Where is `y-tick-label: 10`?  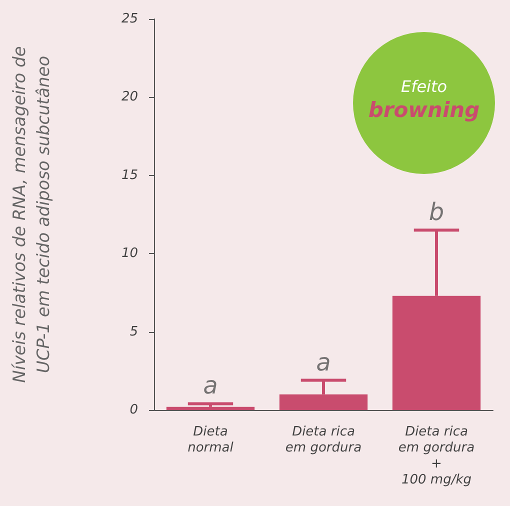 y-tick-label: 10 is located at coordinates (129, 254).